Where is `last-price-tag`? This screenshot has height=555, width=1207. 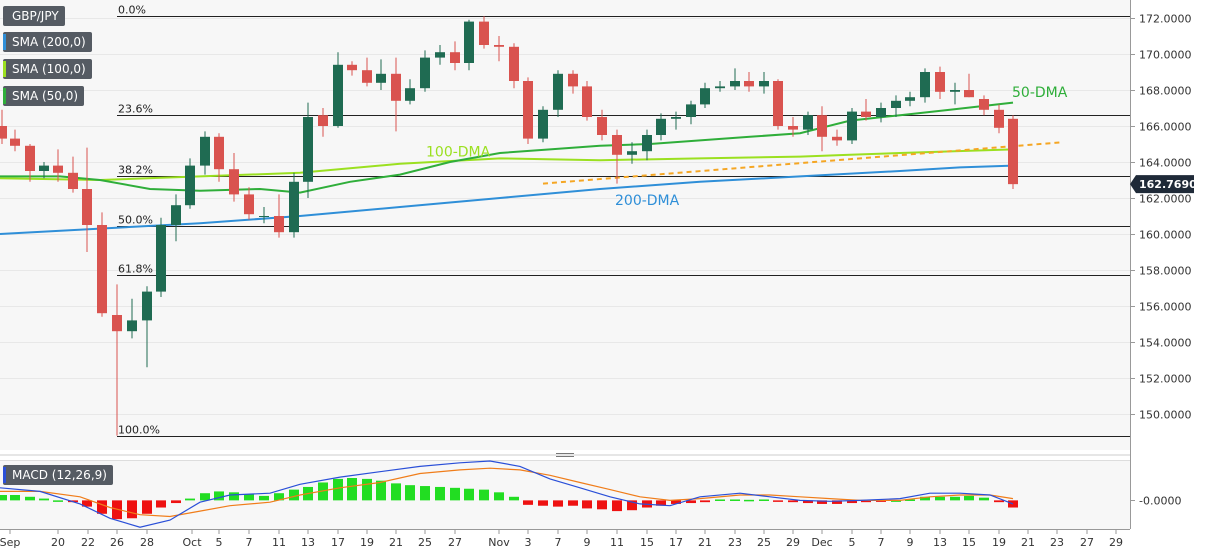
last-price-tag is located at coordinates (1162, 184).